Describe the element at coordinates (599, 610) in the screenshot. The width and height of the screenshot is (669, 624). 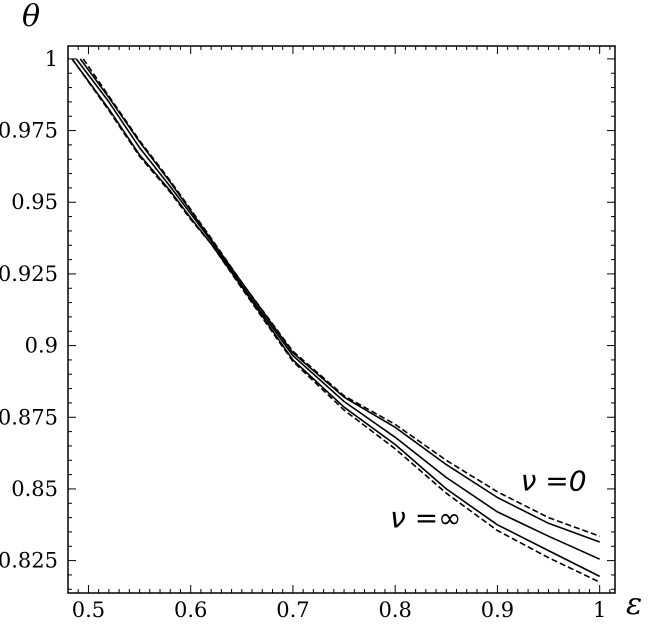
I see `x-tick-label: 1` at that location.